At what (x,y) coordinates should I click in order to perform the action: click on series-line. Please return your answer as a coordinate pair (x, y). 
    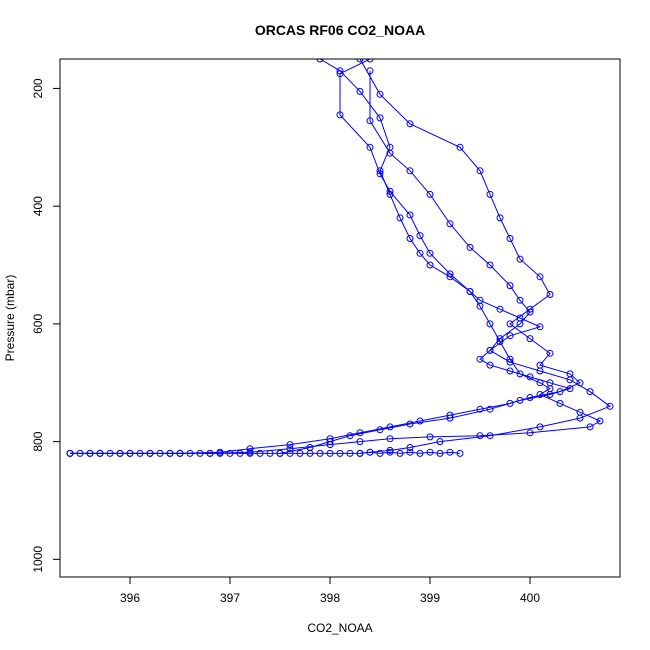
    Looking at the image, I should click on (265, 452).